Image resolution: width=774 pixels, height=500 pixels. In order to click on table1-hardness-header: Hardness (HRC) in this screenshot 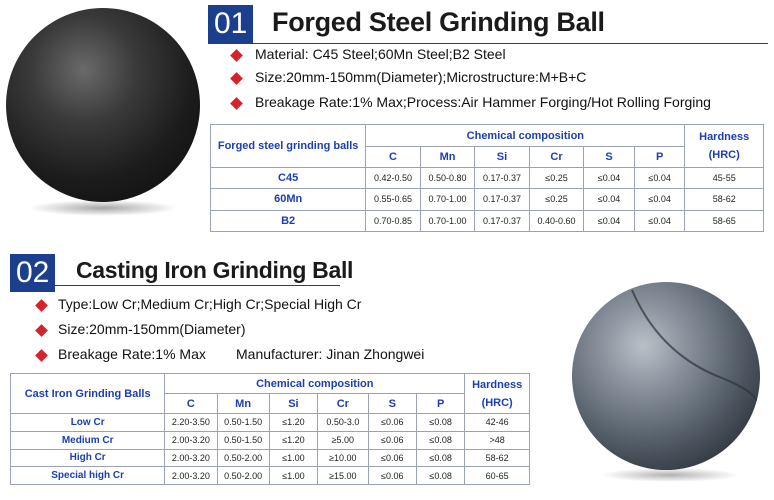, I will do `click(724, 146)`.